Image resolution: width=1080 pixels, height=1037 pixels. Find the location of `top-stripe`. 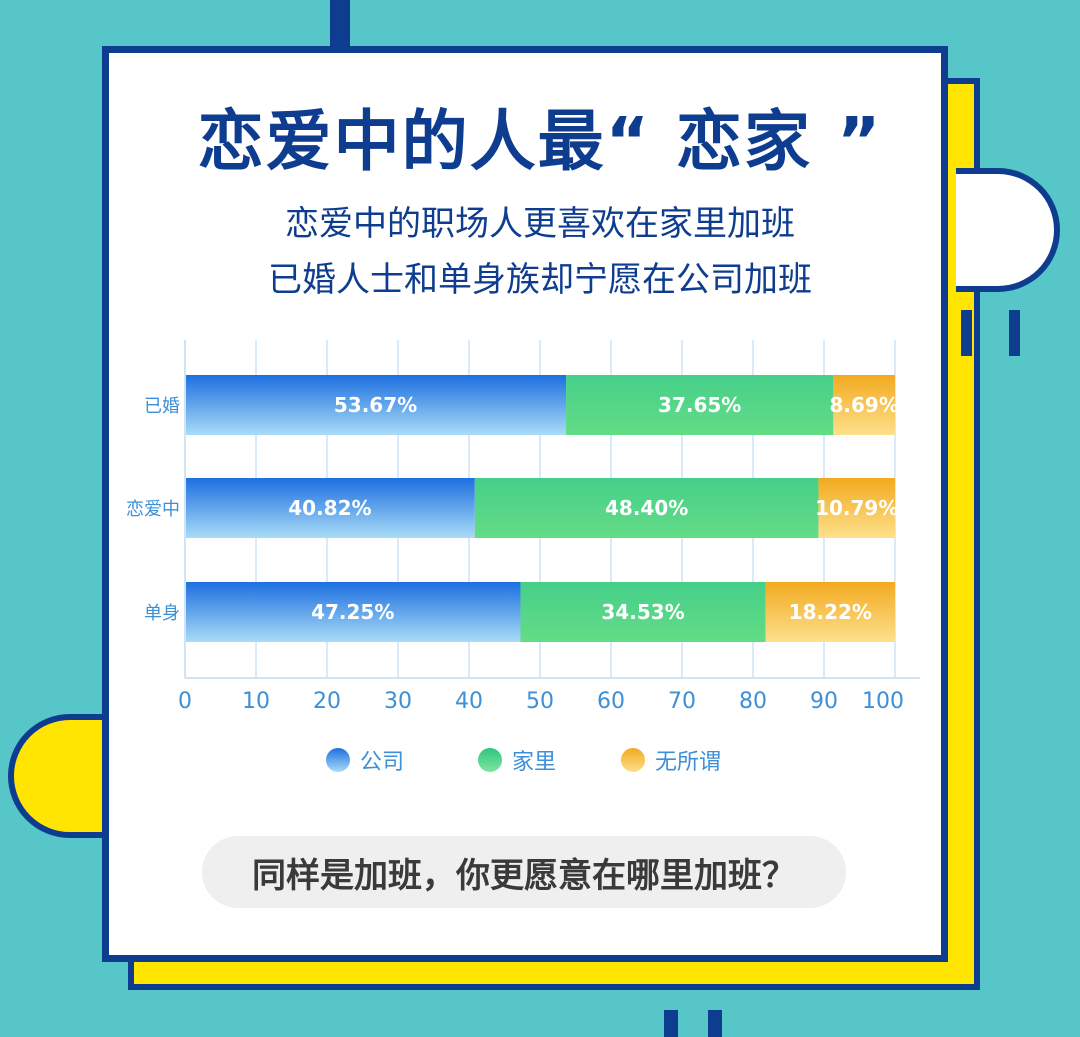

top-stripe is located at coordinates (340, 26).